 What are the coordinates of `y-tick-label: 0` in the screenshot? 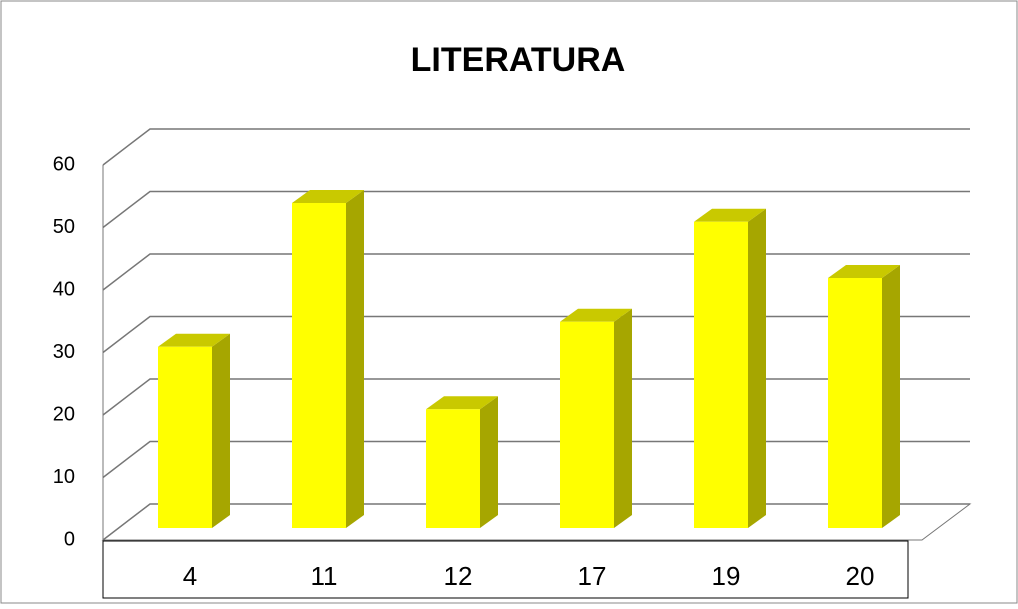 It's located at (69, 539).